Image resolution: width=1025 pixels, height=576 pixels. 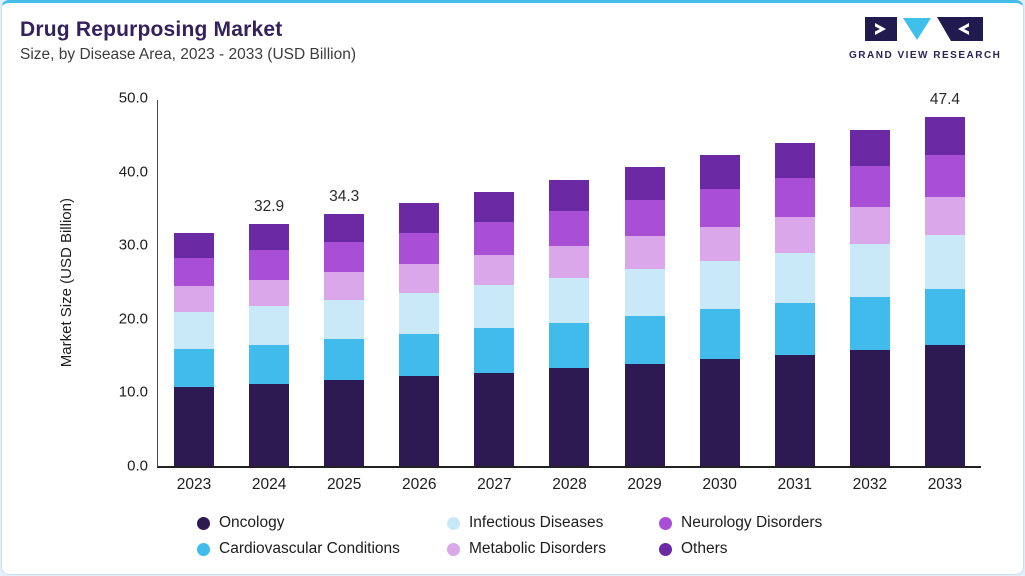 What do you see at coordinates (644, 484) in the screenshot?
I see `x-tick-2029: 2029` at bounding box center [644, 484].